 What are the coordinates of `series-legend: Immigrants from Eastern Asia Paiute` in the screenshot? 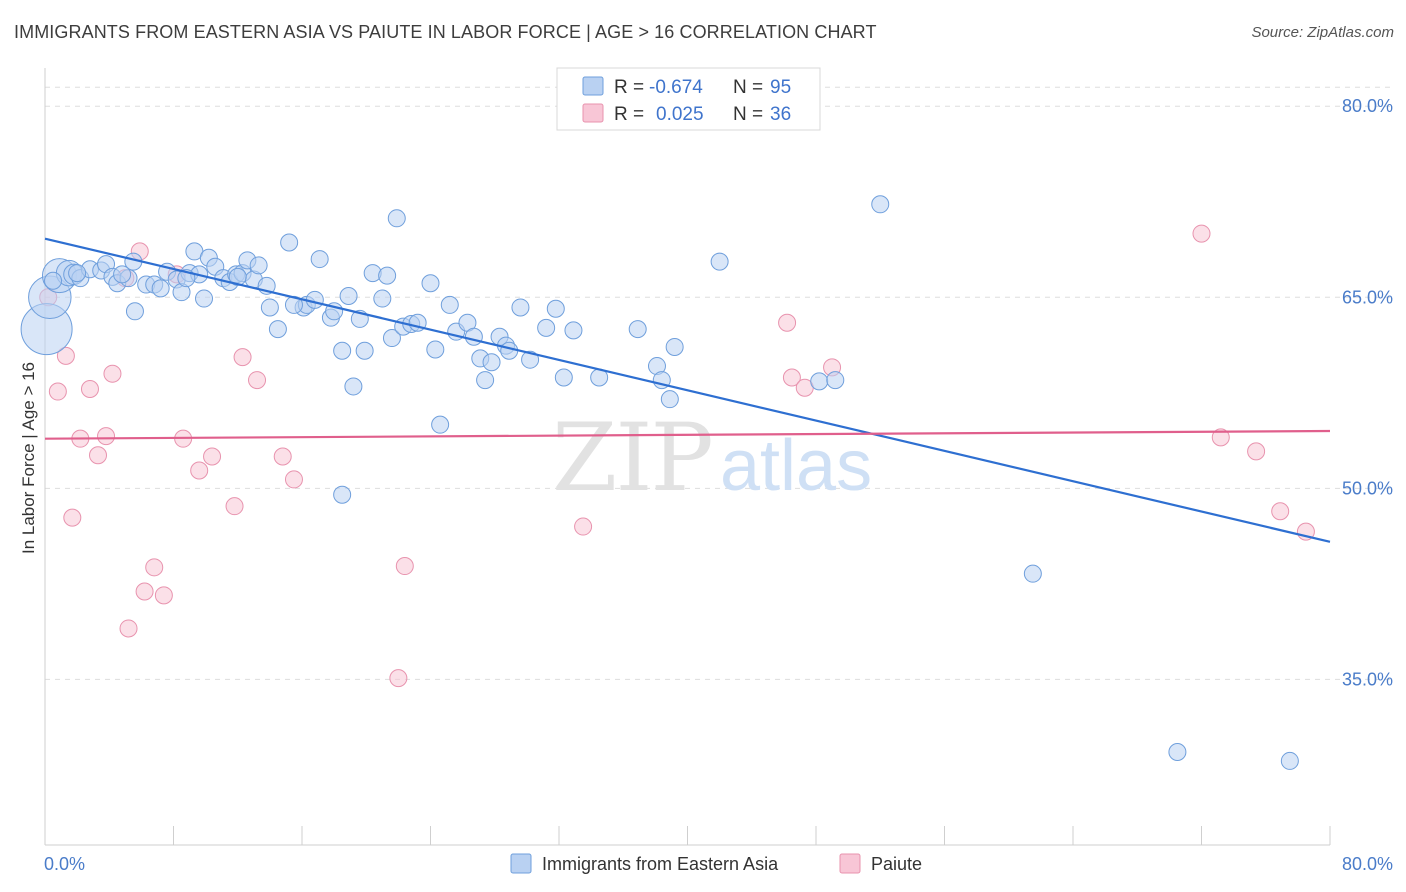 It's located at (716, 863).